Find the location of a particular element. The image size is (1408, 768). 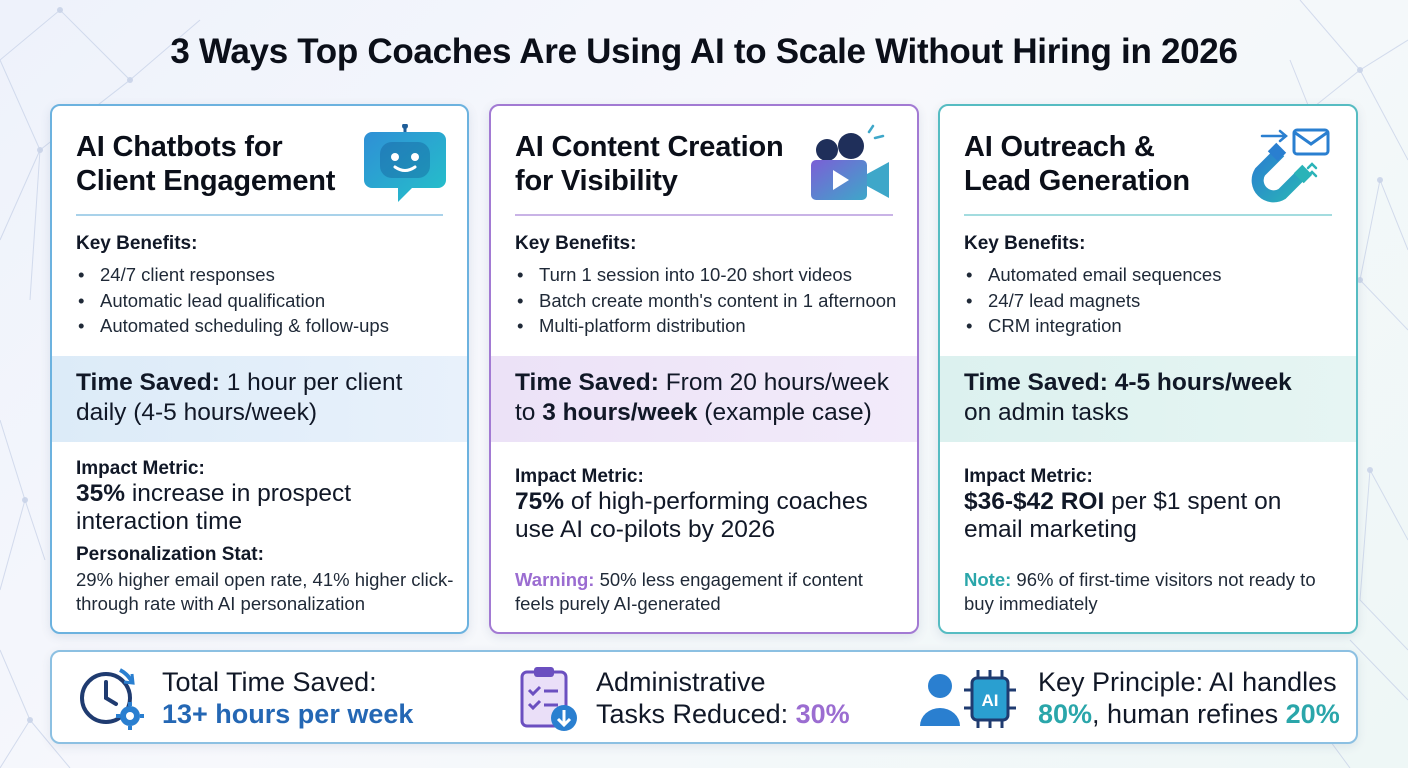

key-principle-mid: , human refines is located at coordinates (1189, 714).